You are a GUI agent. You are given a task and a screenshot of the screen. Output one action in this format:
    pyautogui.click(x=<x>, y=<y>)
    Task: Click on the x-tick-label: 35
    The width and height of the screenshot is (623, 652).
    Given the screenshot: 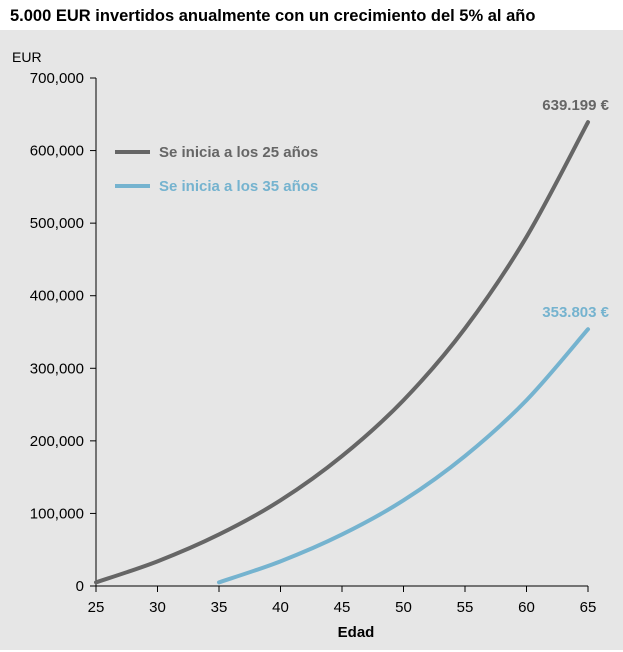 What is the action you would take?
    pyautogui.click(x=219, y=607)
    